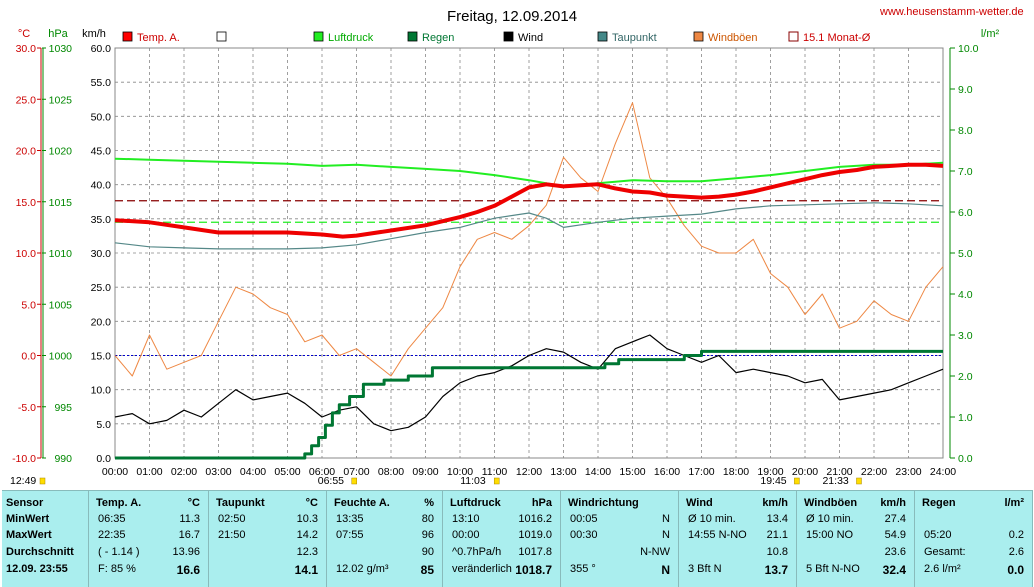  Describe the element at coordinates (28, 305) in the screenshot. I see `temp-tick-label: 5.0` at that location.